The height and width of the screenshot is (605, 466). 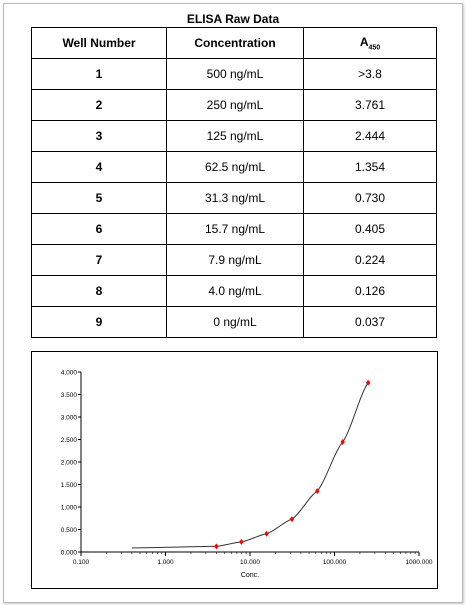 What do you see at coordinates (99, 291) in the screenshot?
I see `well-number-cell: 8` at bounding box center [99, 291].